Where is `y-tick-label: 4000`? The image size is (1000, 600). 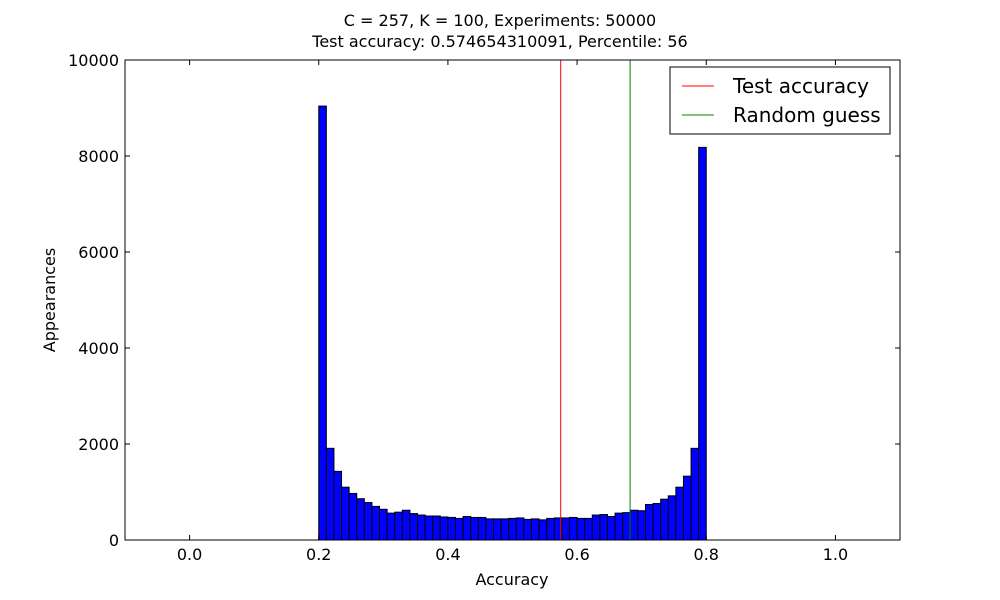
y-tick-label: 4000 is located at coordinates (98, 348).